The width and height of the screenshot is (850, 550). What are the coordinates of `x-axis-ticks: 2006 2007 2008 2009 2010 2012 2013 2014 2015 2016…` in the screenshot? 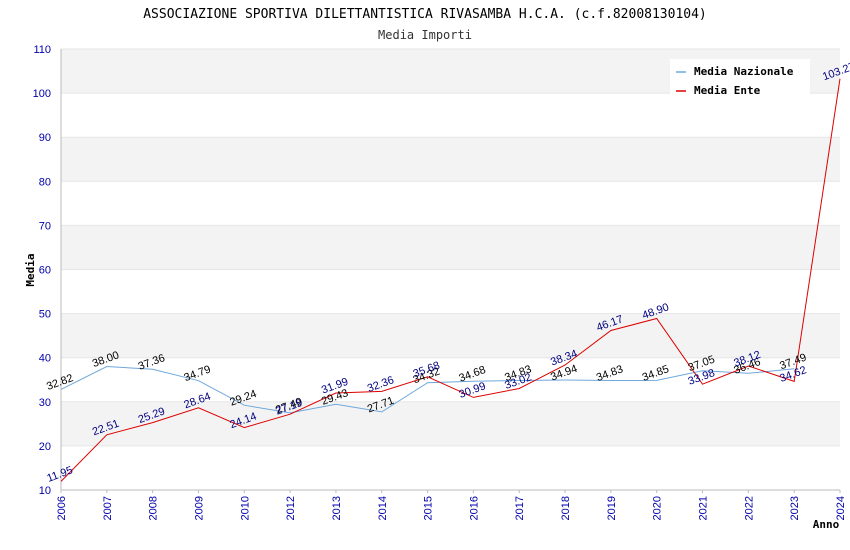 It's located at (451, 505).